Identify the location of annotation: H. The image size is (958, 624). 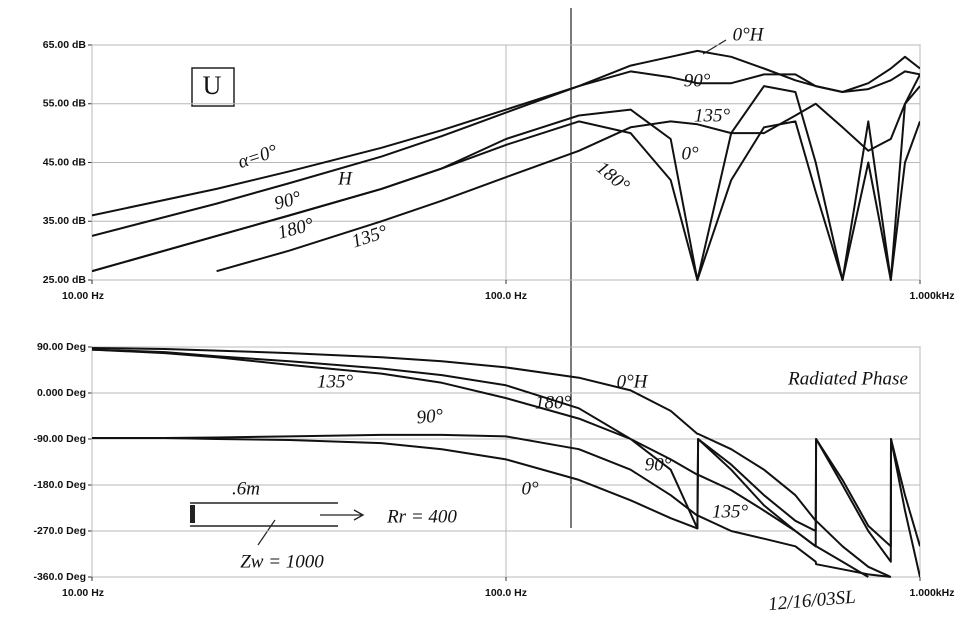
(345, 178).